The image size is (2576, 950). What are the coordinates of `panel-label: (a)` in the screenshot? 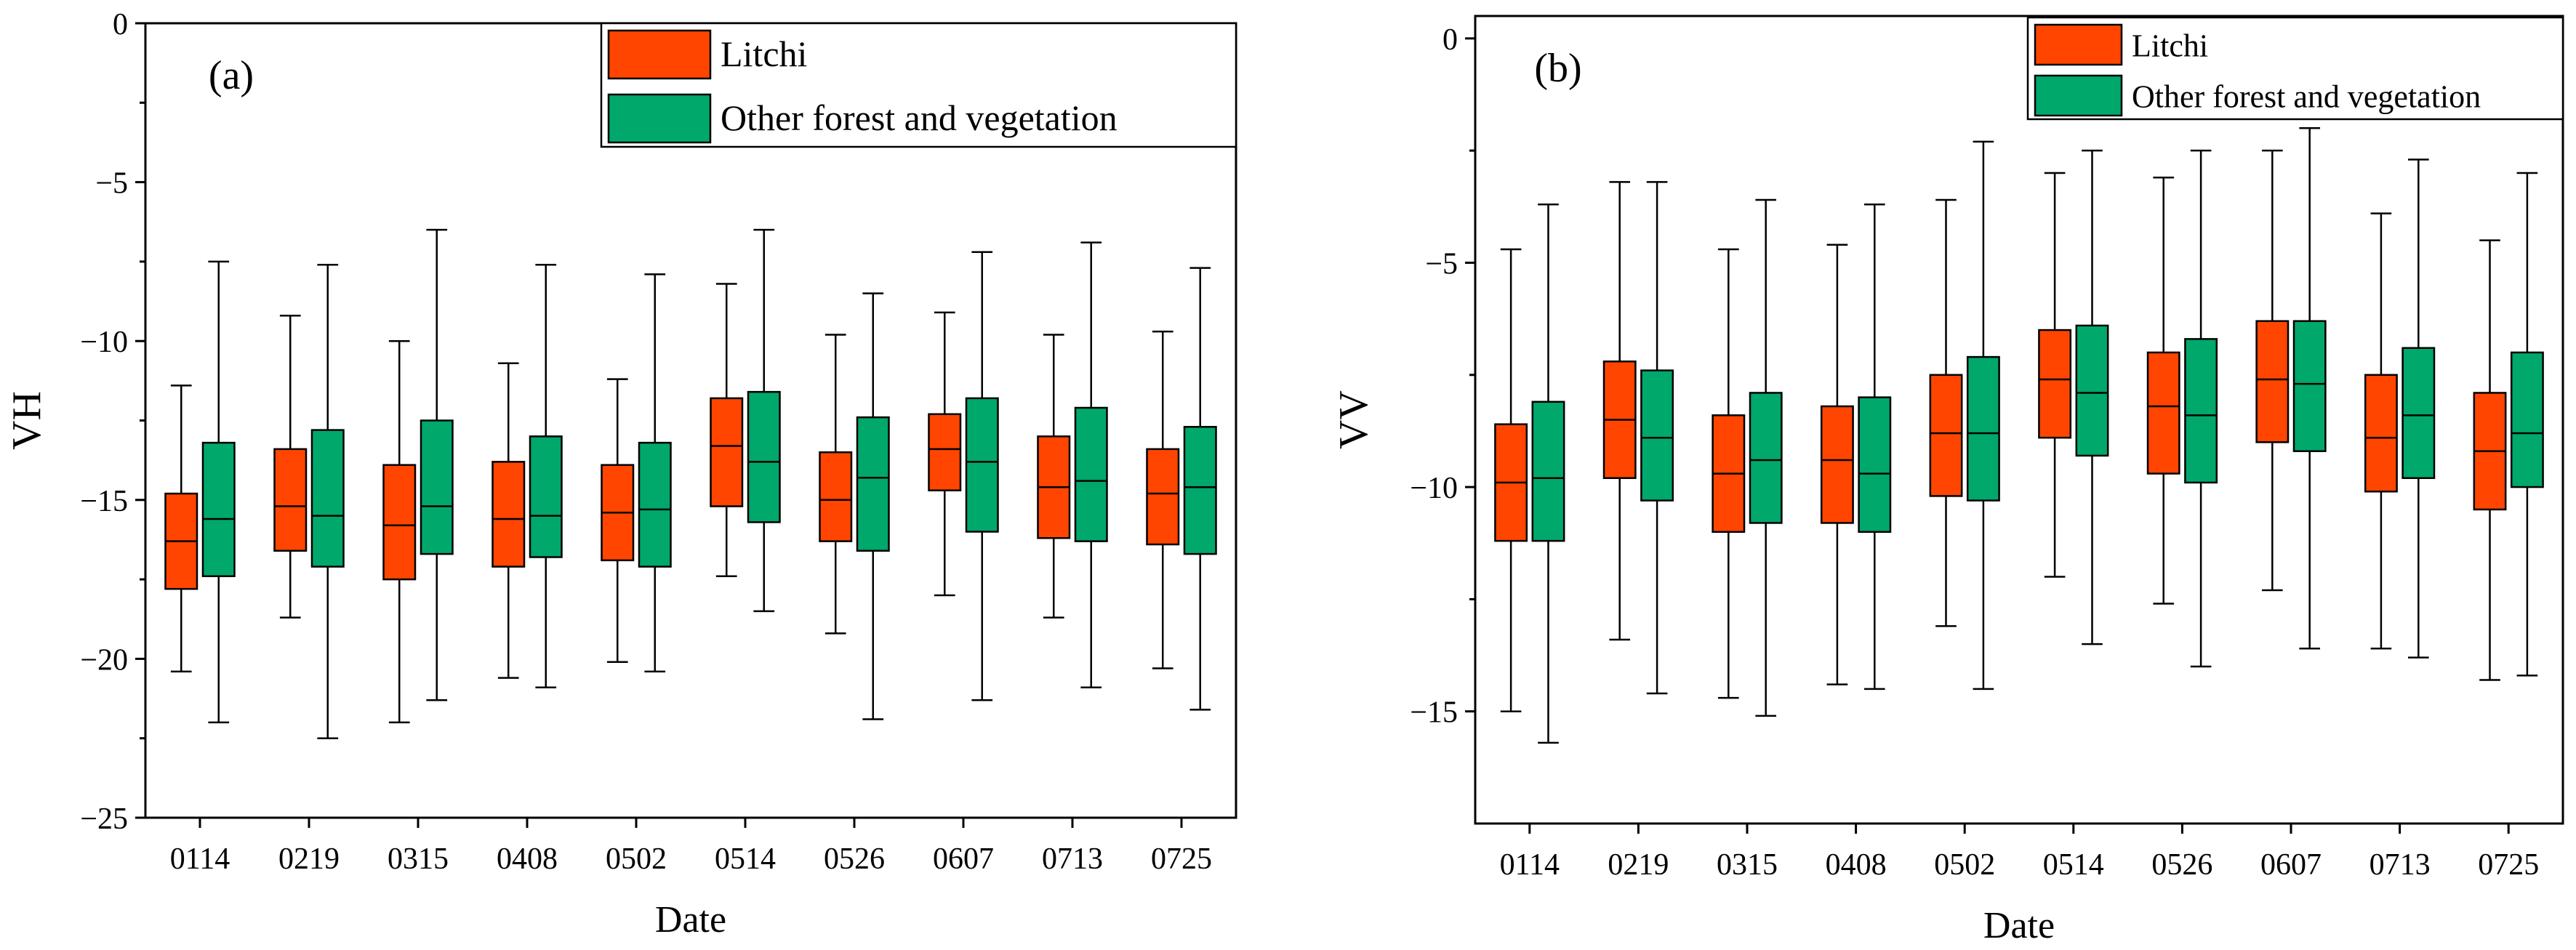 It's located at (231, 75).